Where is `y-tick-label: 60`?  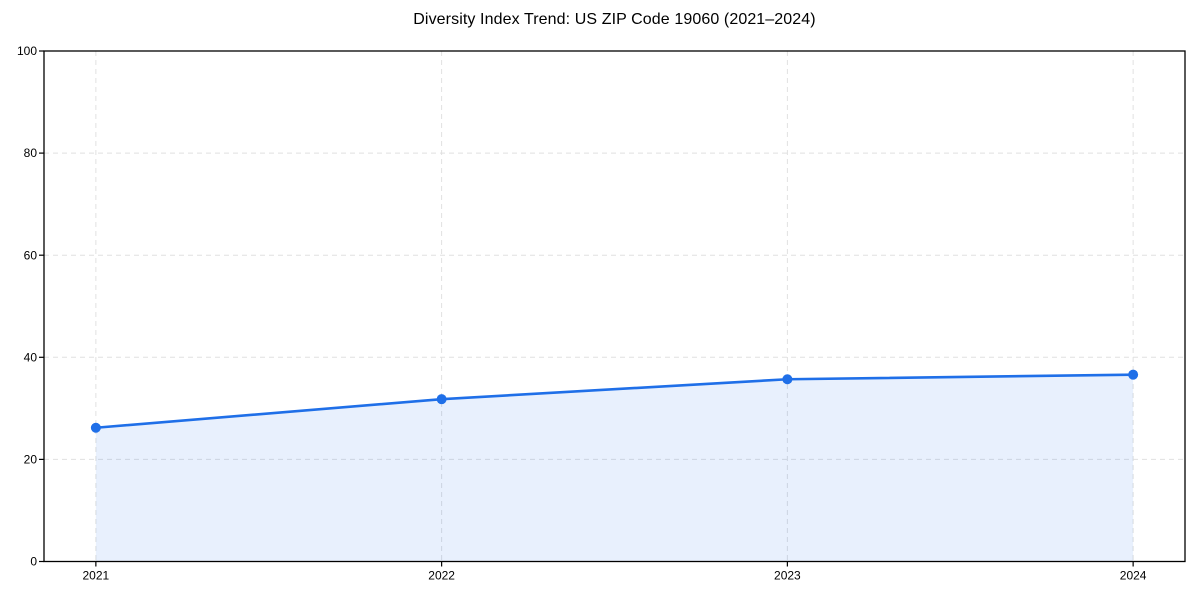 y-tick-label: 60 is located at coordinates (31, 255).